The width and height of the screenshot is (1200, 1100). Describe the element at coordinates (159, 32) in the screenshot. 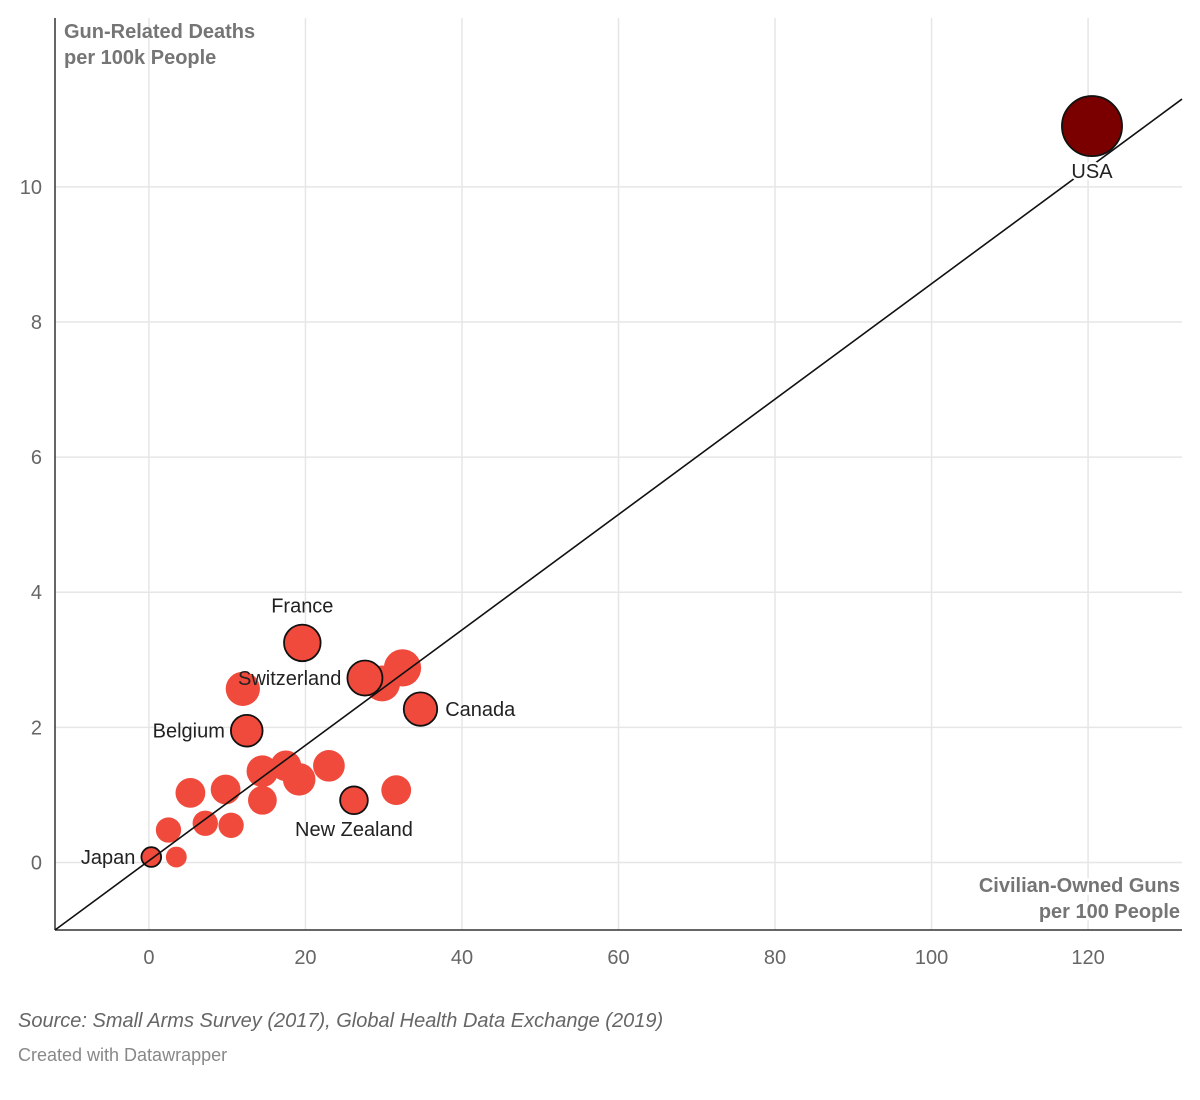

I see `y-axis-title: Gun-Related Deaths` at that location.